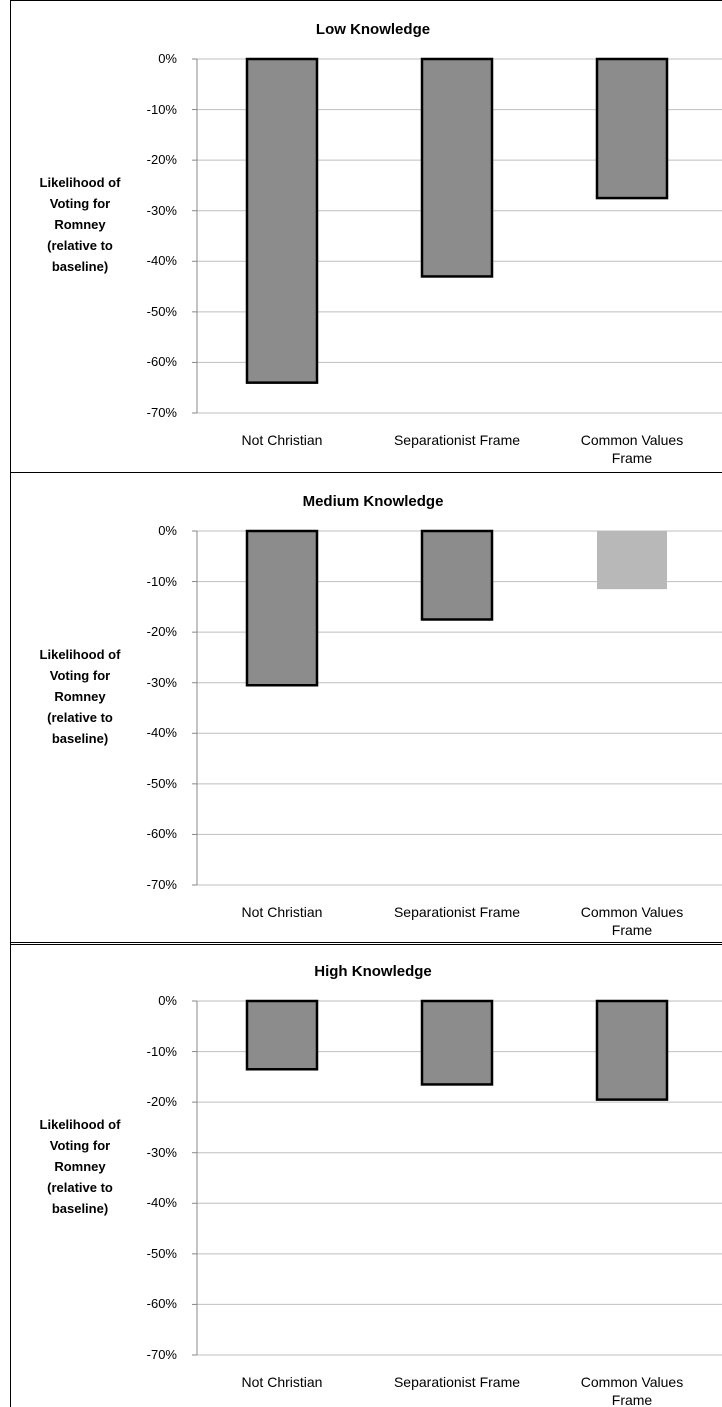  What do you see at coordinates (373, 29) in the screenshot?
I see `chart-title: Low Knowledge` at bounding box center [373, 29].